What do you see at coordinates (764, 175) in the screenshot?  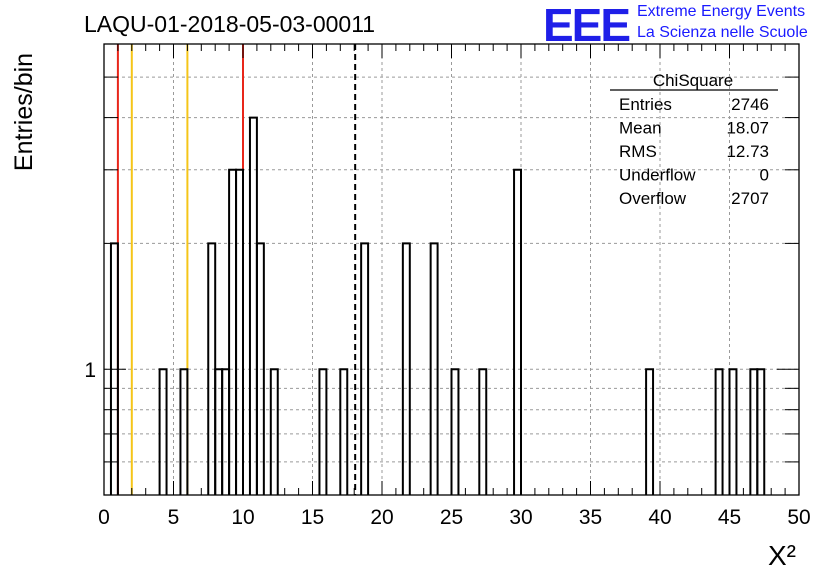 I see `stats-row-value: 0` at bounding box center [764, 175].